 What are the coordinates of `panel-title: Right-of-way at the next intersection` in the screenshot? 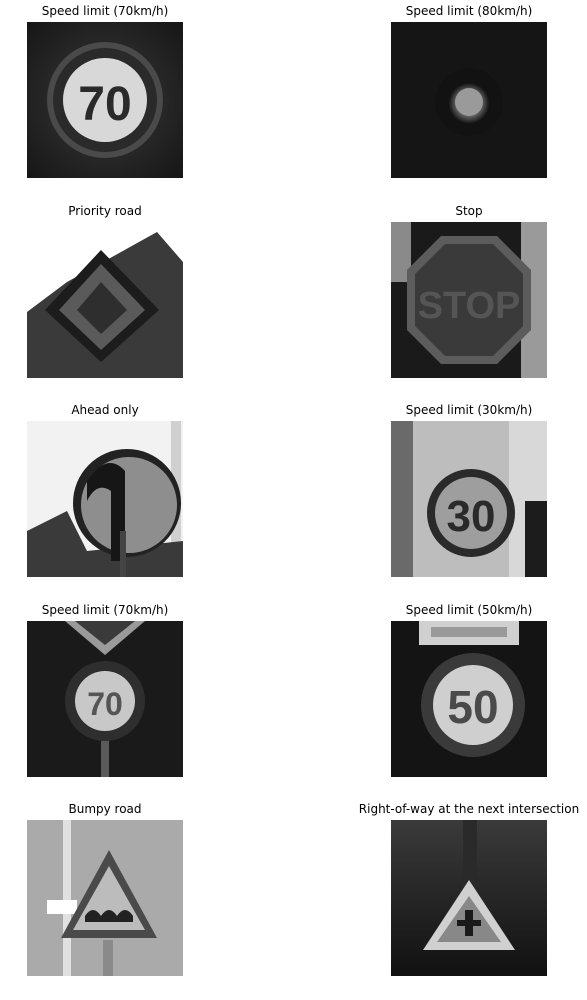 It's located at (469, 809).